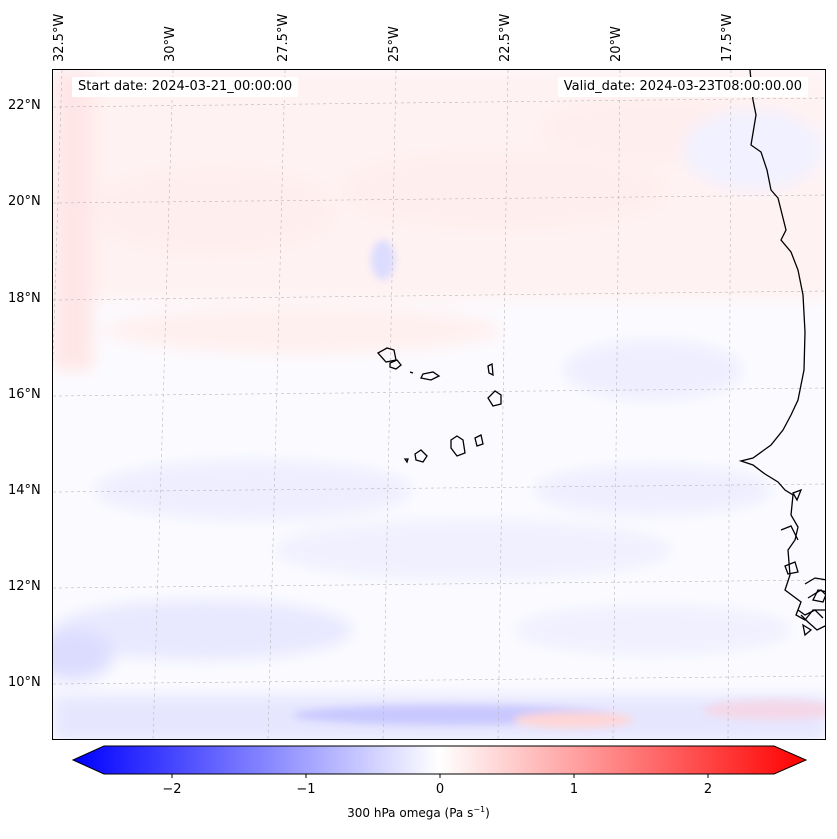  Describe the element at coordinates (781, 353) in the screenshot. I see `coastline` at that location.